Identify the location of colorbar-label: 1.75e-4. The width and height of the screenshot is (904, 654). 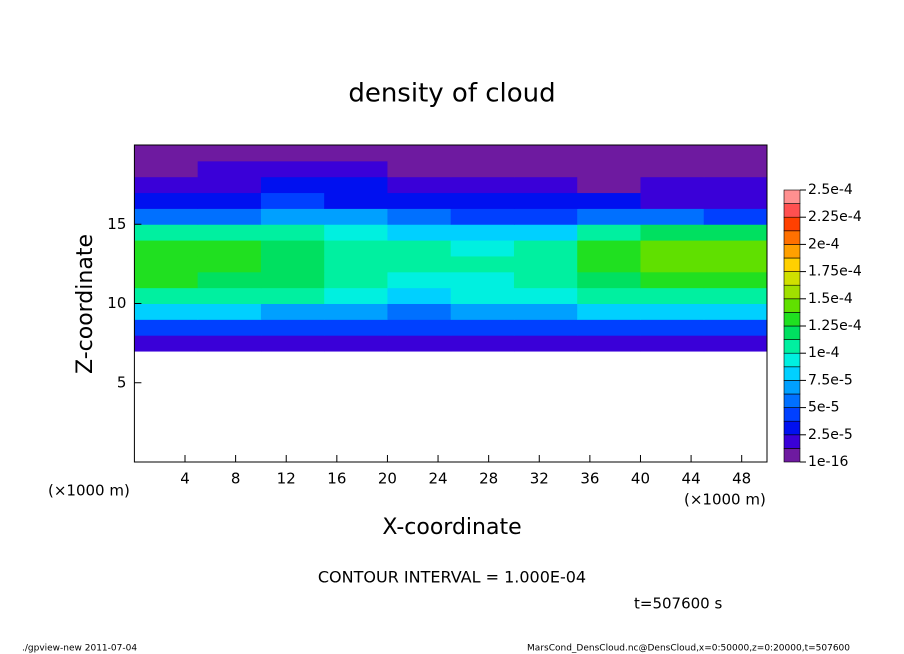
(835, 272).